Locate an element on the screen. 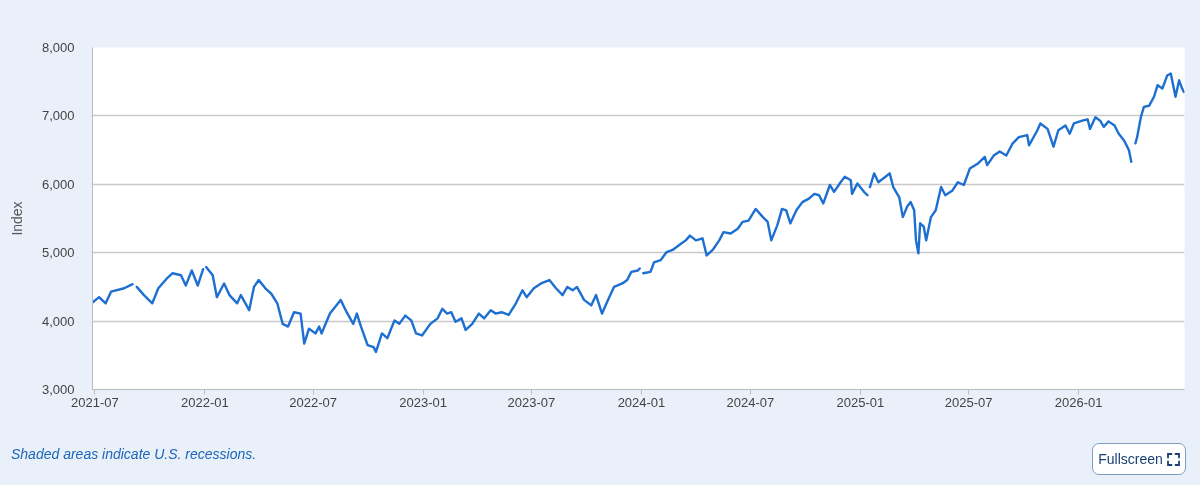 The width and height of the screenshot is (1200, 485). x-tick-label: 2025-07 is located at coordinates (968, 402).